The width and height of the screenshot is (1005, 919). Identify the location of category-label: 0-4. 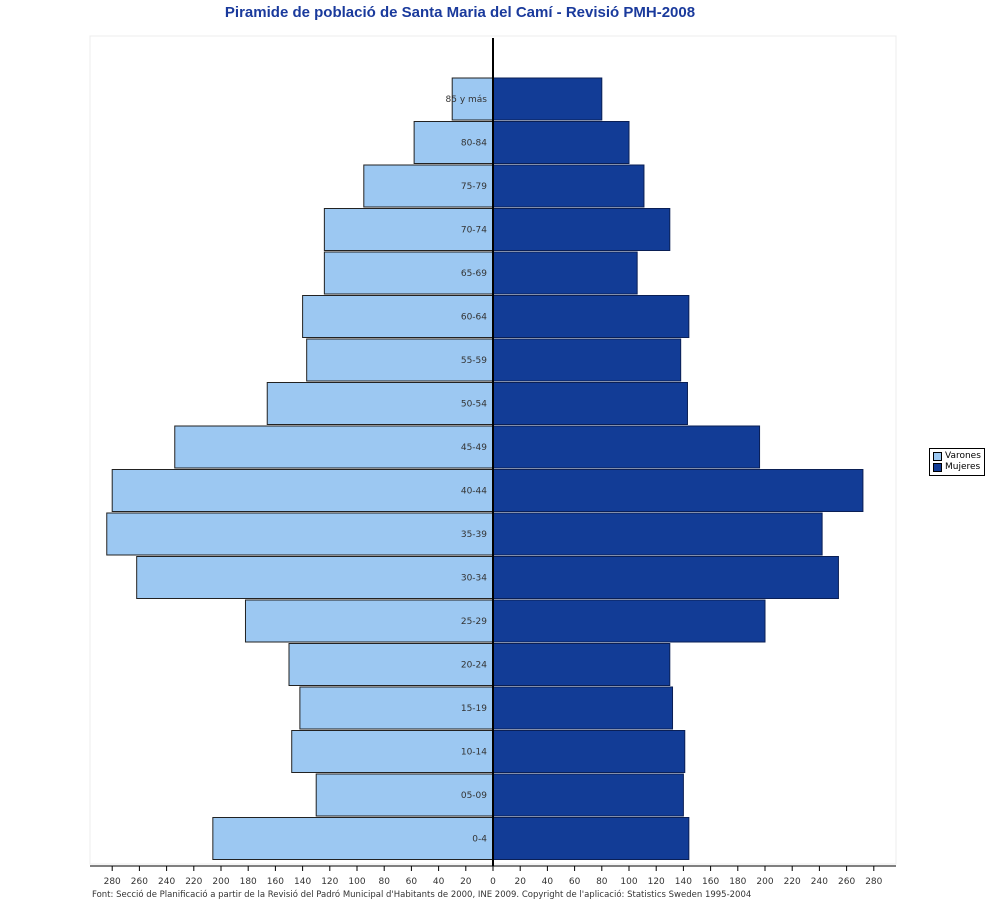
(479, 840).